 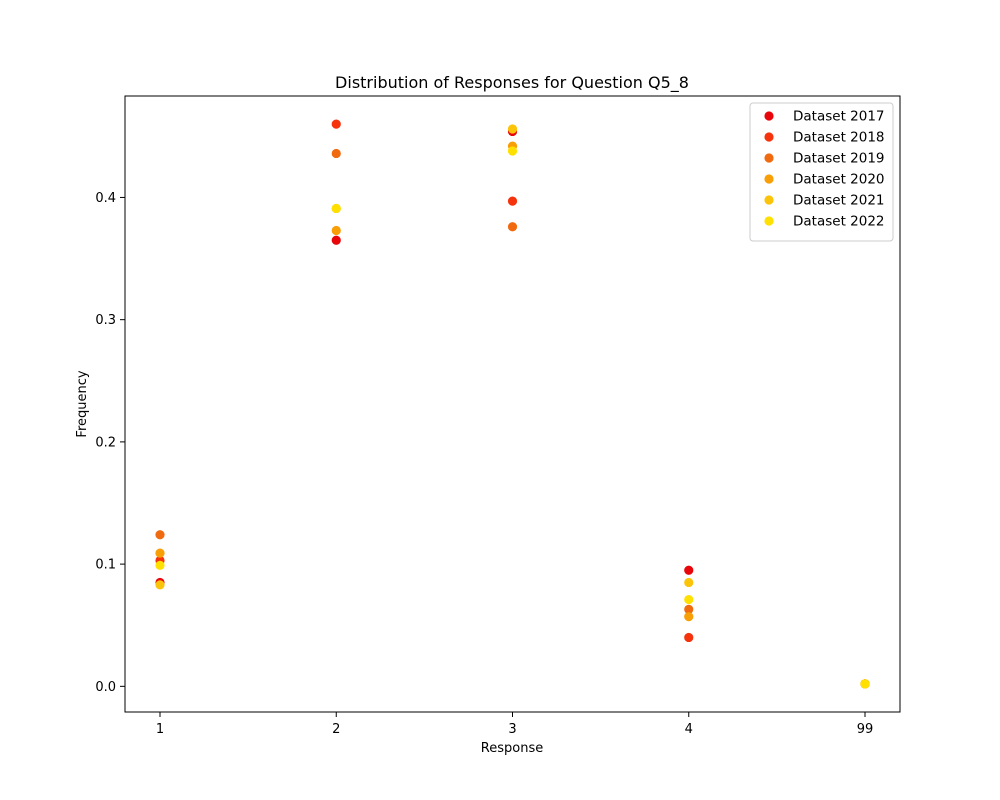 I want to click on legend-label: Dataset 2019, so click(x=839, y=159).